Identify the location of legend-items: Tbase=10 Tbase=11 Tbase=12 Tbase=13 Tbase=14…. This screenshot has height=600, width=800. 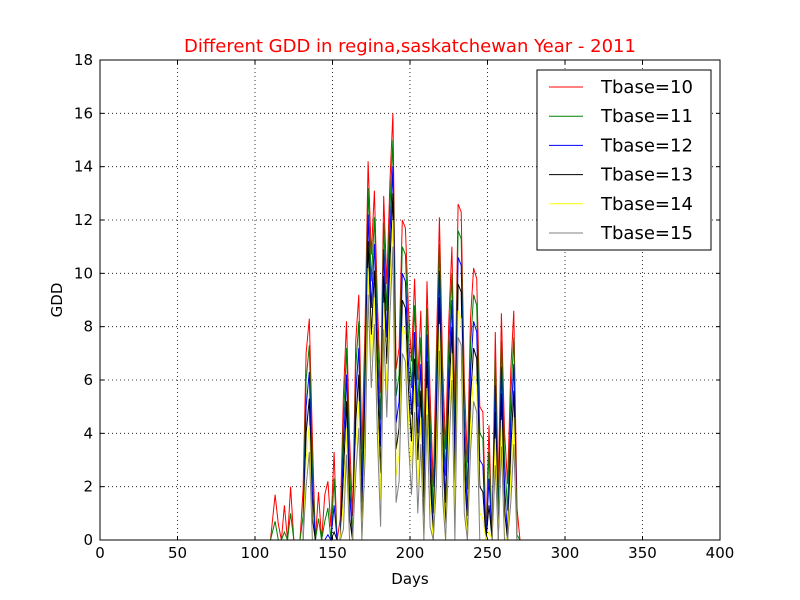
(621, 160).